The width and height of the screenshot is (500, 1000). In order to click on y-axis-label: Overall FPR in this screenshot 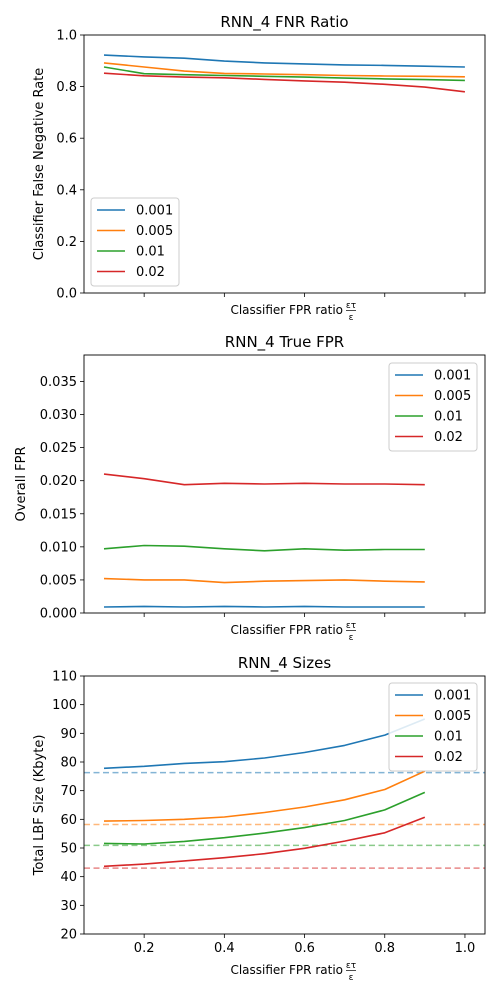, I will do `click(21, 484)`.